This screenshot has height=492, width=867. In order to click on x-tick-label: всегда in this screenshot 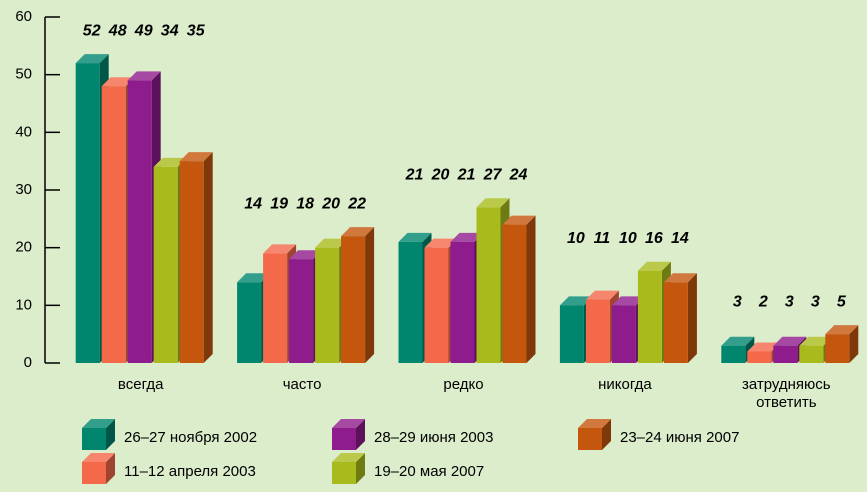, I will do `click(141, 384)`.